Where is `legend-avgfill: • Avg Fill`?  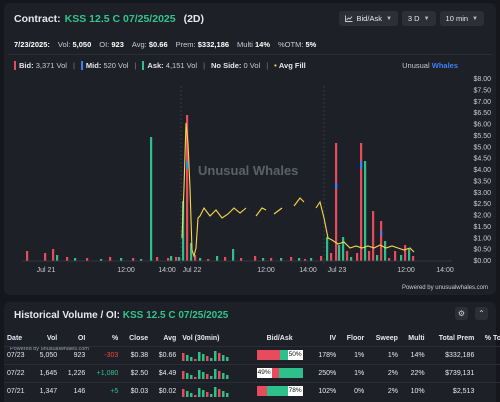
legend-avgfill: • Avg Fill is located at coordinates (290, 65).